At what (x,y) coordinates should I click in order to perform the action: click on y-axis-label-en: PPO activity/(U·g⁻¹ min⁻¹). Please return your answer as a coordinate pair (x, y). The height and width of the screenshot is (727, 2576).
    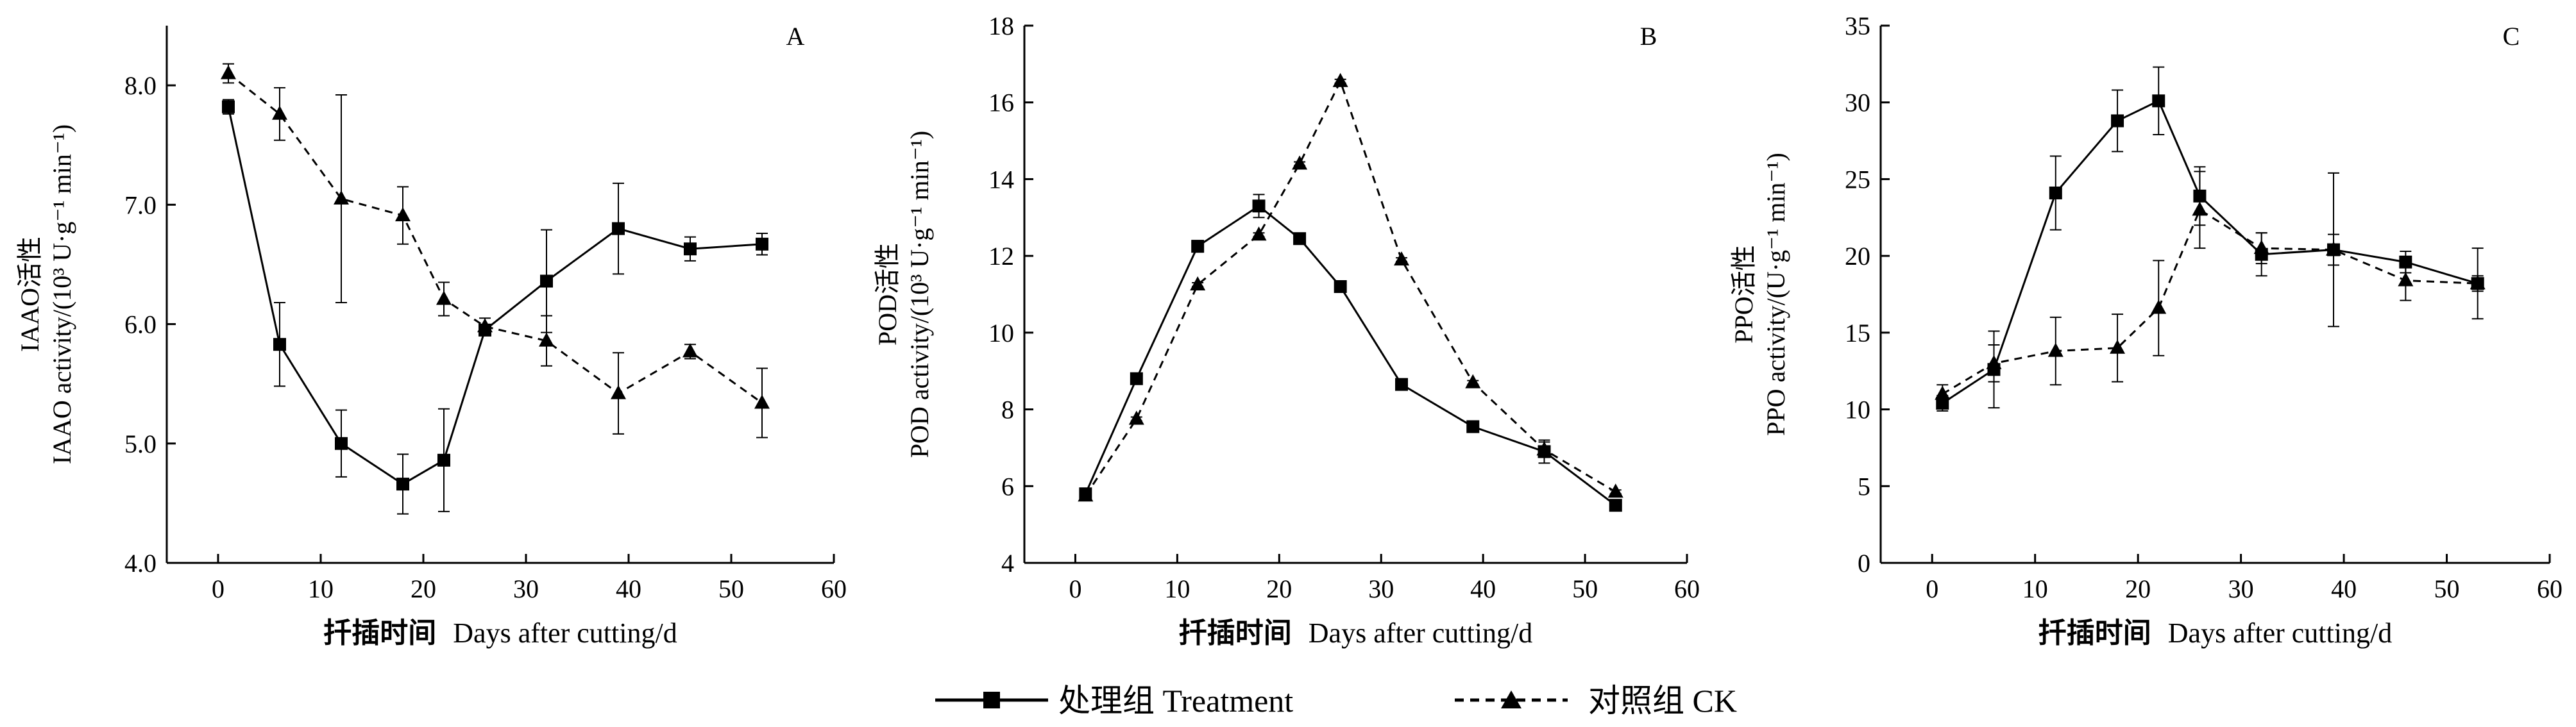
    Looking at the image, I should click on (1775, 294).